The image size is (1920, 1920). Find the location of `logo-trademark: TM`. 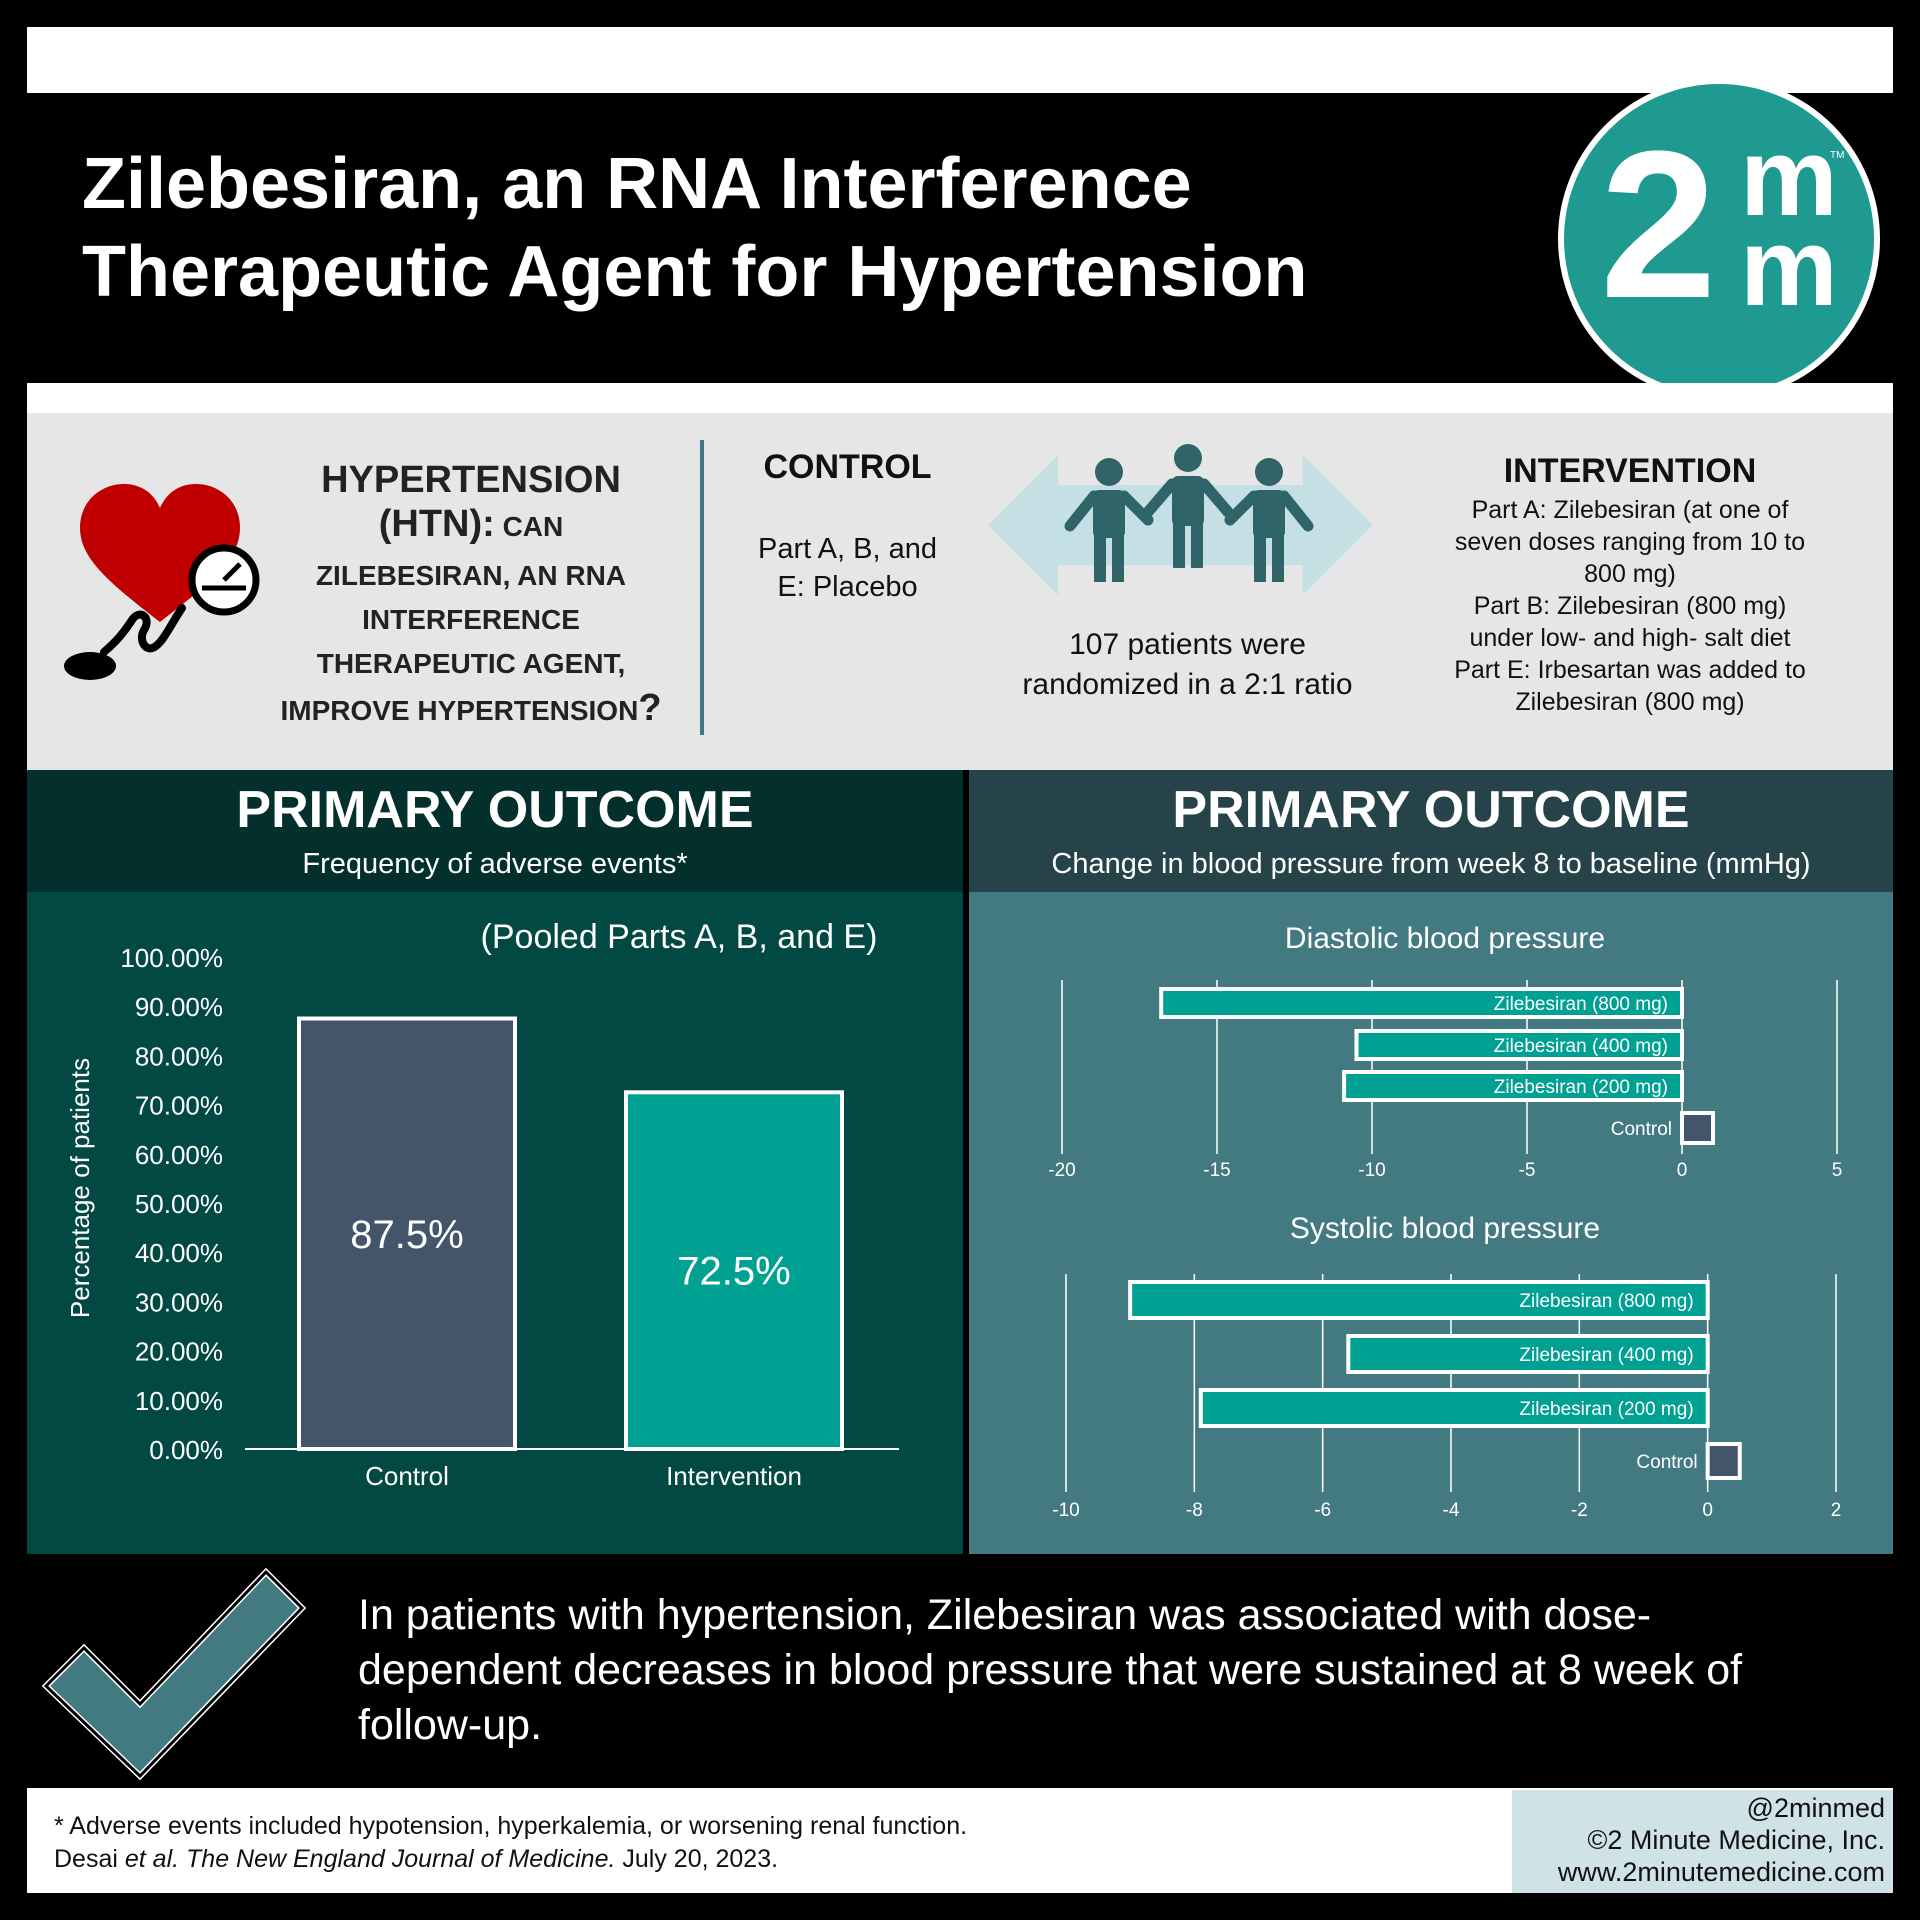

logo-trademark: TM is located at coordinates (1837, 155).